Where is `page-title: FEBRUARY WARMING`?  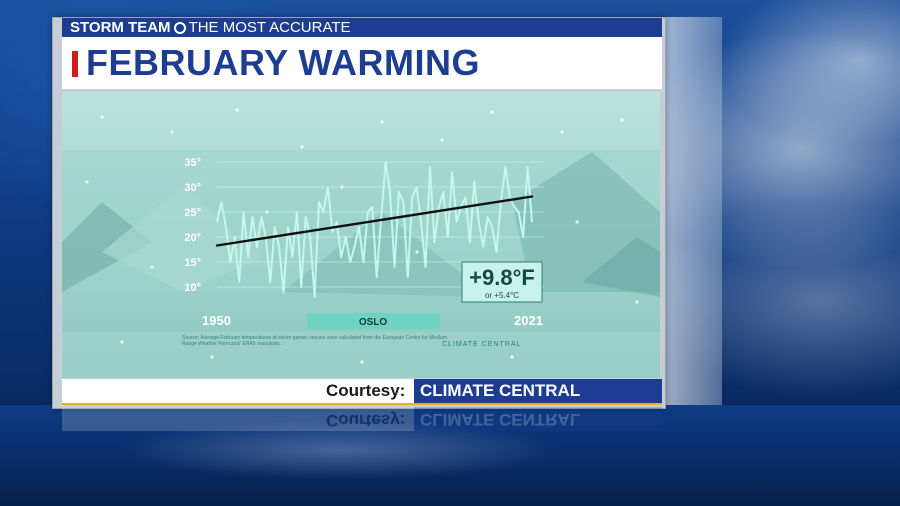
page-title: FEBRUARY WARMING is located at coordinates (283, 62).